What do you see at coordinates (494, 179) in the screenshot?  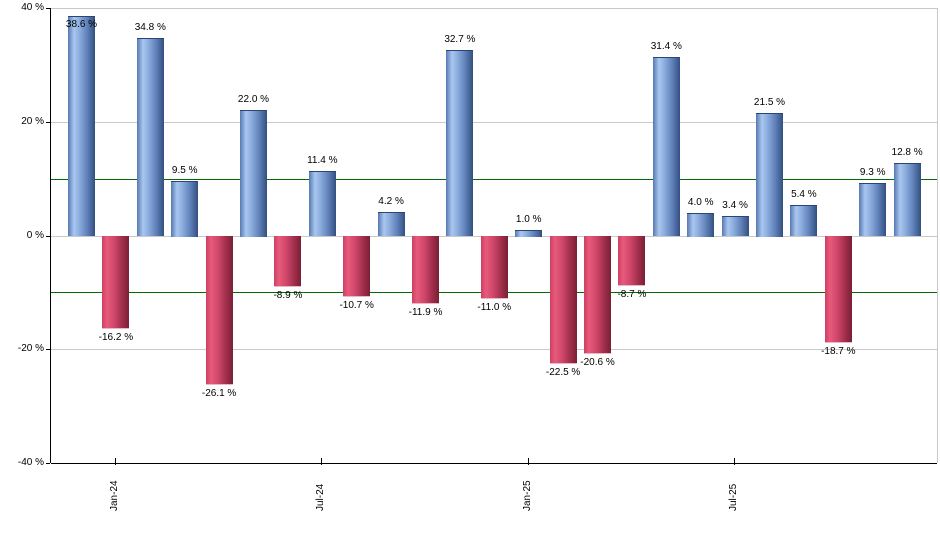 I see `reference-line` at bounding box center [494, 179].